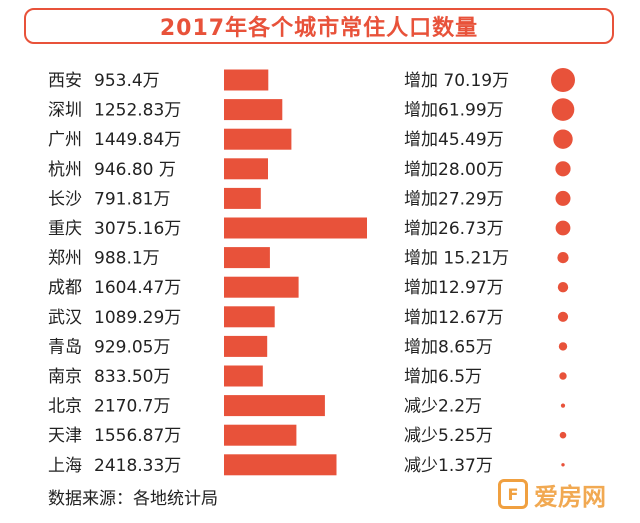 The height and width of the screenshot is (523, 640). Describe the element at coordinates (454, 199) in the screenshot. I see `change-label: 增加27.29万` at that location.